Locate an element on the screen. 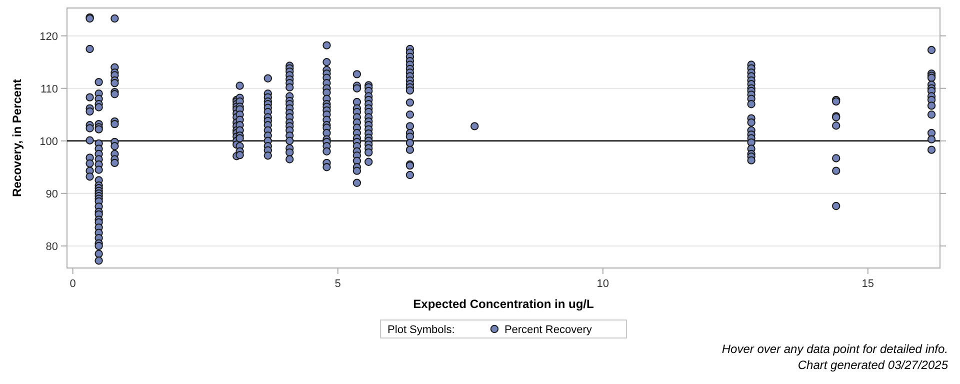 This screenshot has height=384, width=960. x-tick-label: 15 is located at coordinates (868, 284).